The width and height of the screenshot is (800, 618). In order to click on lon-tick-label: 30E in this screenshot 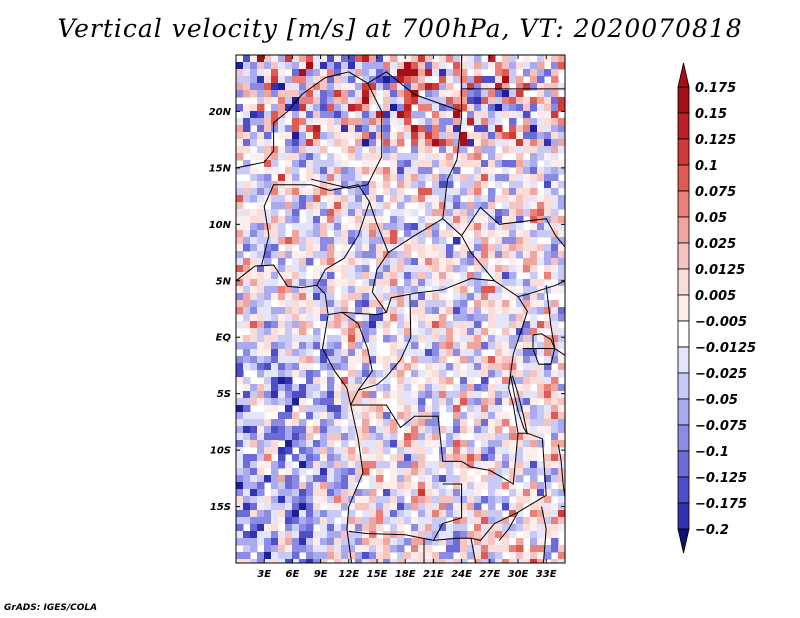, I will do `click(518, 574)`.